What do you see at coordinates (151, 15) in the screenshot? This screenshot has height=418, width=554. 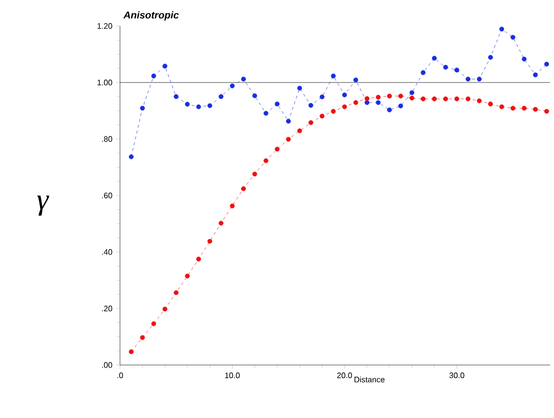 I see `chart-title: Anisotropic` at bounding box center [151, 15].